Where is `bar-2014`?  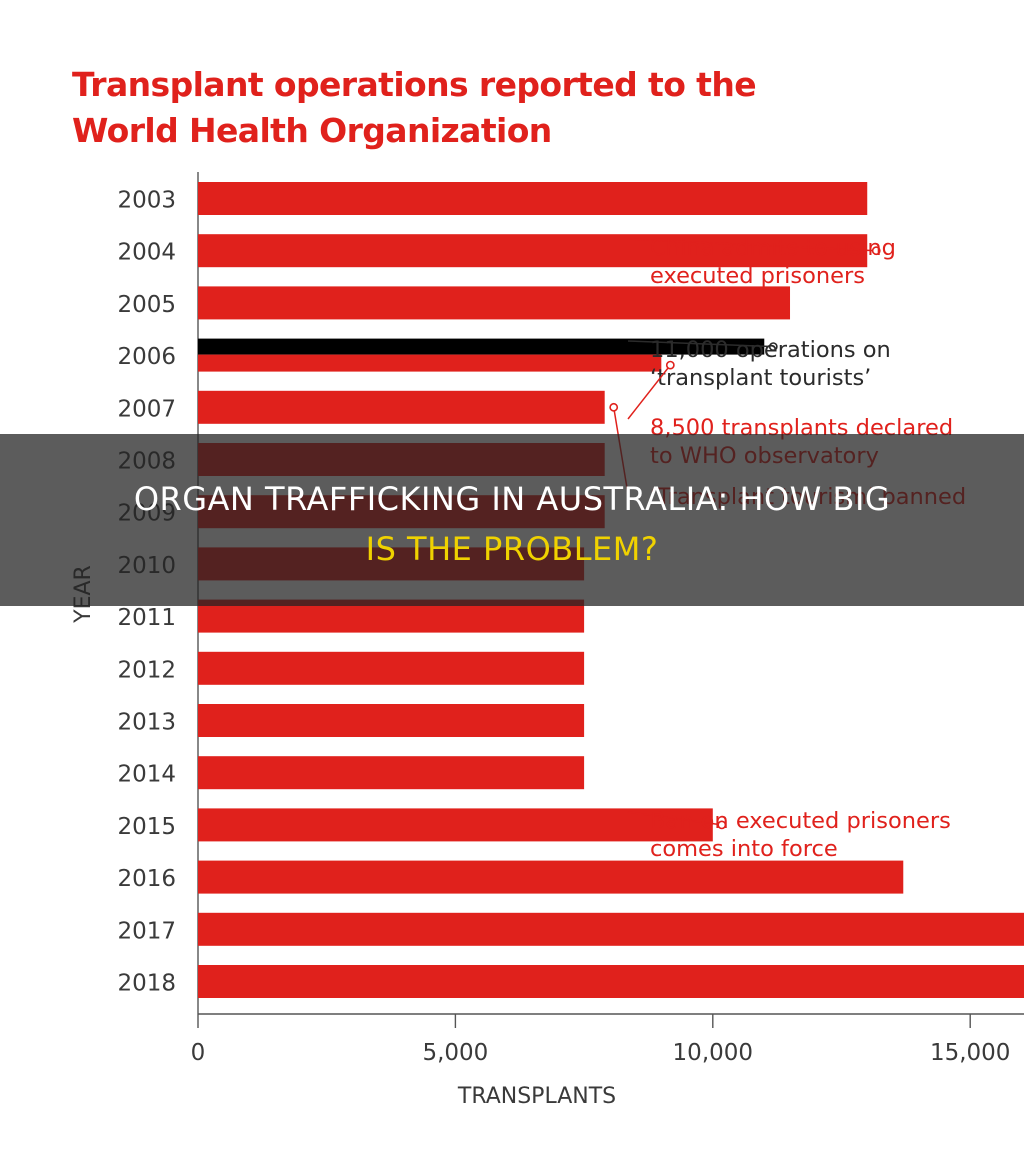
bar-2014 is located at coordinates (391, 773).